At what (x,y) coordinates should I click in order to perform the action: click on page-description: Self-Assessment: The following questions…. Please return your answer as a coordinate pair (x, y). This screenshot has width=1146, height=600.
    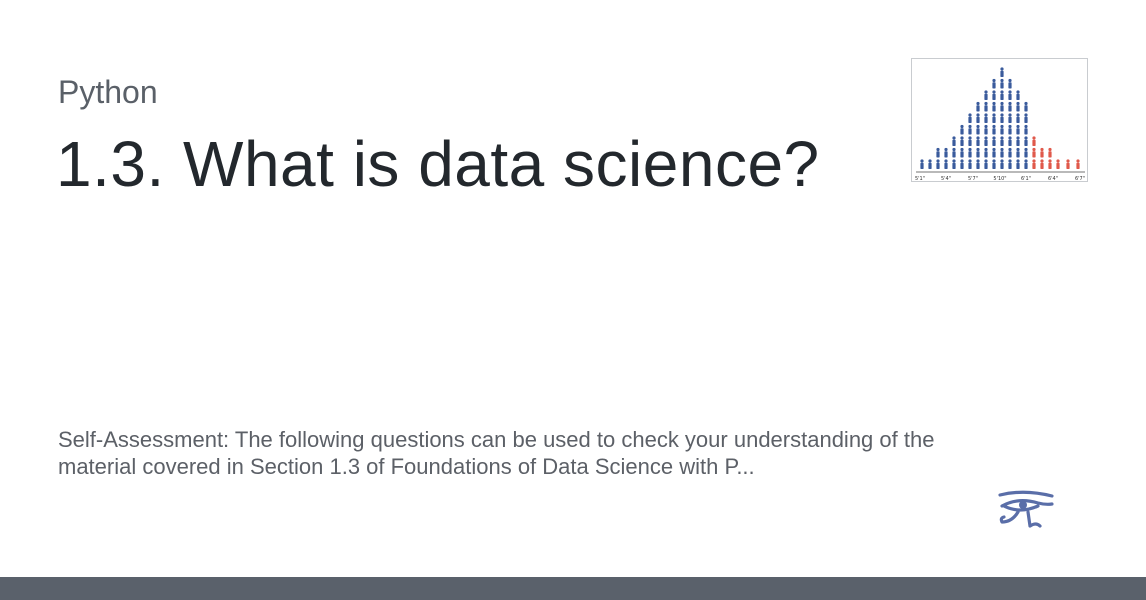
    Looking at the image, I should click on (496, 453).